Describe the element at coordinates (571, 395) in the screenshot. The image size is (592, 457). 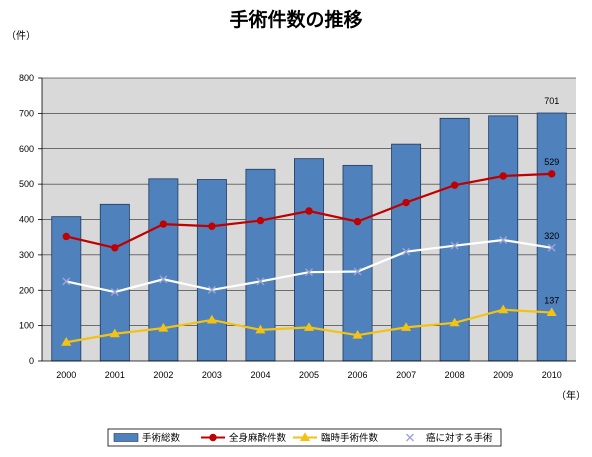
I see `x-axis-unit: （年）` at that location.